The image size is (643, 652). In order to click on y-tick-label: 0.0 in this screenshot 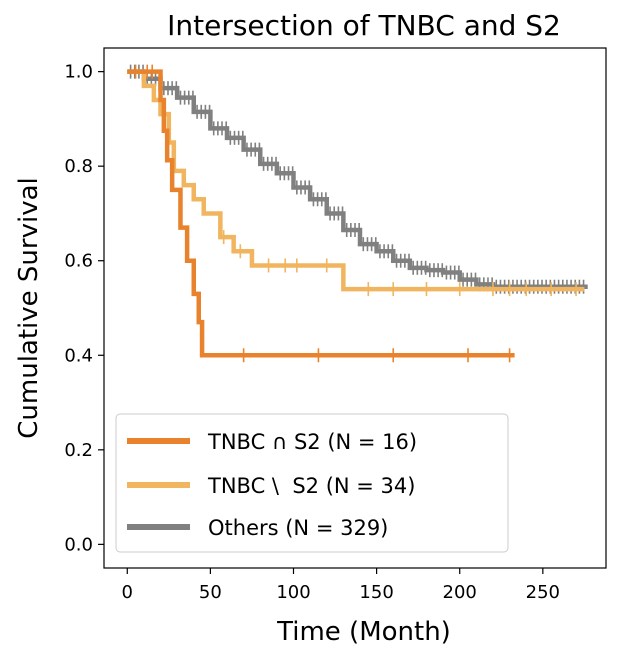, I will do `click(78, 544)`.